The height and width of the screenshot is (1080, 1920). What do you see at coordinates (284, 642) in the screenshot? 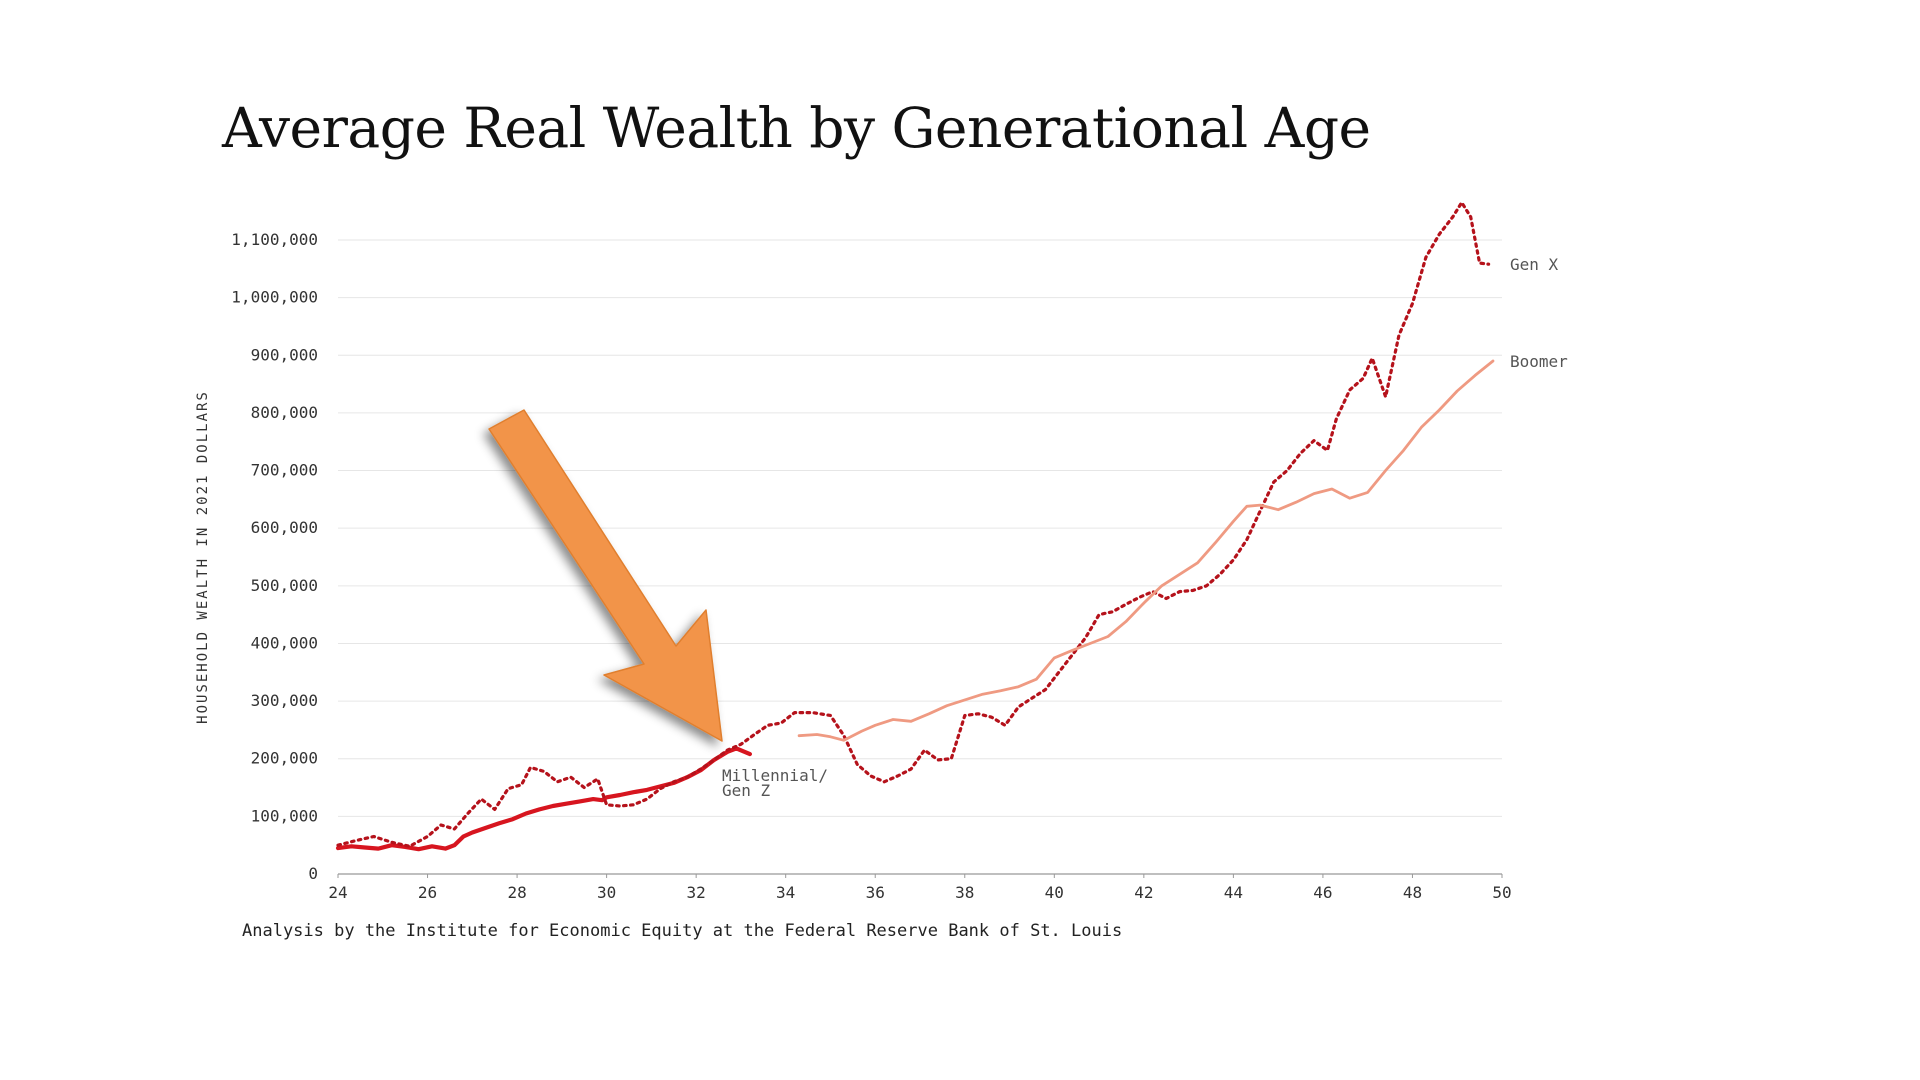
I see `y-tick-label: 400,000` at bounding box center [284, 642].